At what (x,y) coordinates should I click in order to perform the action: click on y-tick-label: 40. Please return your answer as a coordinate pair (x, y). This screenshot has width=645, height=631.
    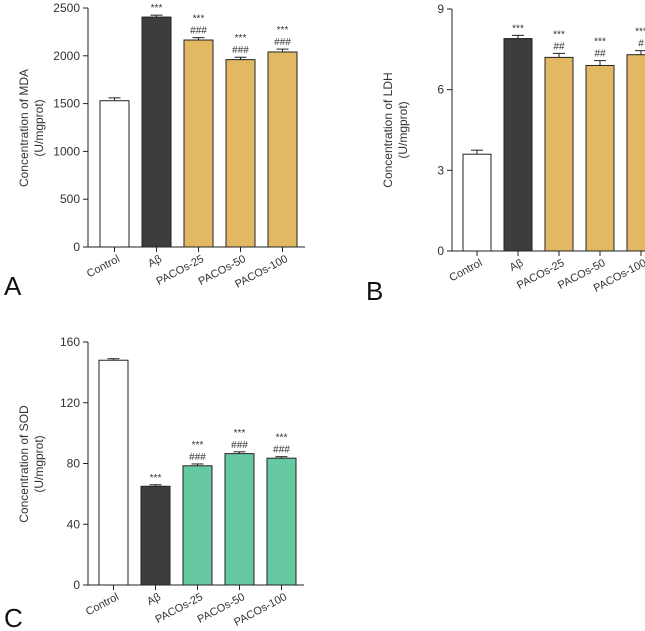
    Looking at the image, I should click on (74, 524).